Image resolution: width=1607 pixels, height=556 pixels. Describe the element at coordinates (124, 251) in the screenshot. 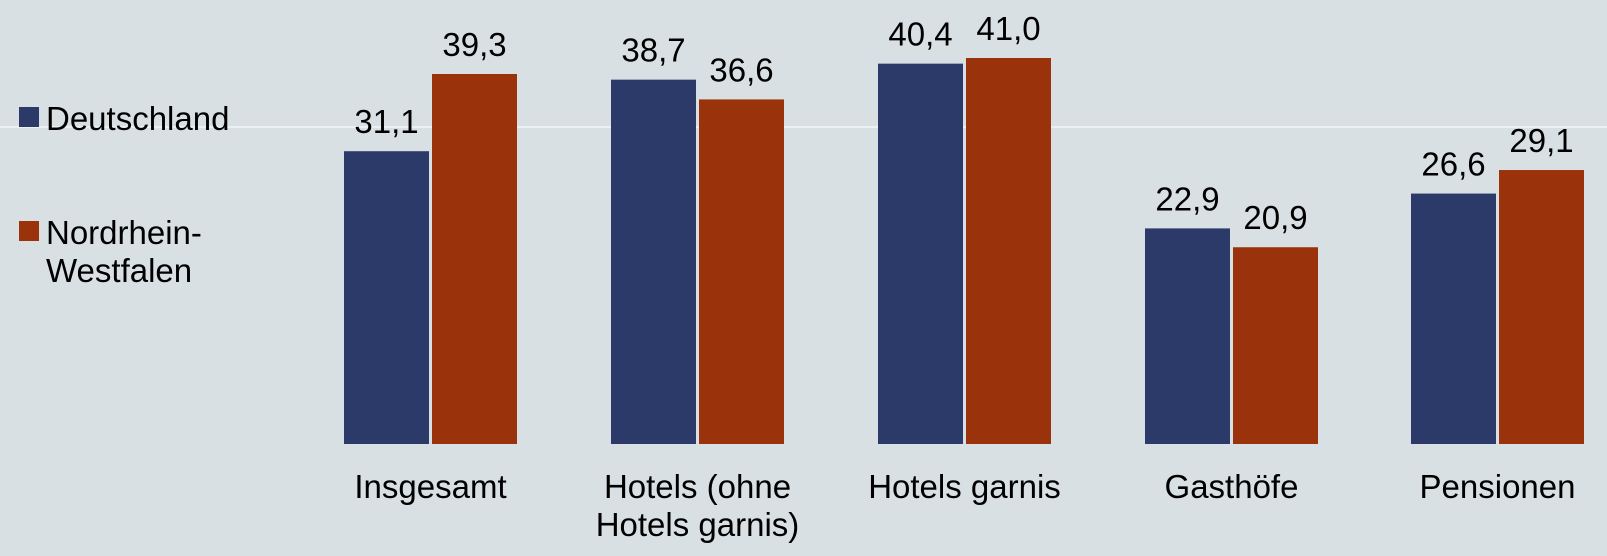

I see `legend-label: Nordrhein-Westfalen` at that location.